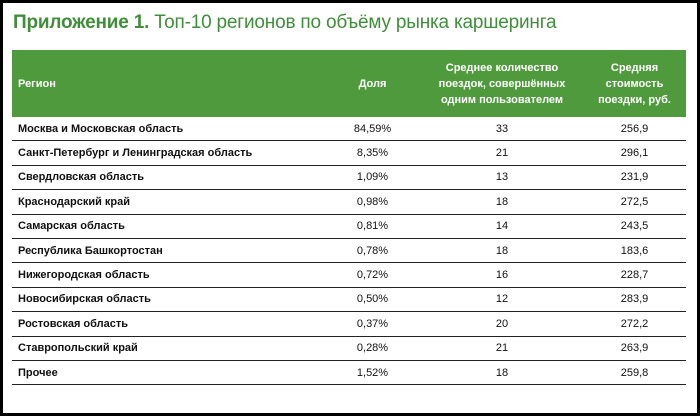  Describe the element at coordinates (81, 22) in the screenshot. I see `title-bold: Приложение 1.` at that location.